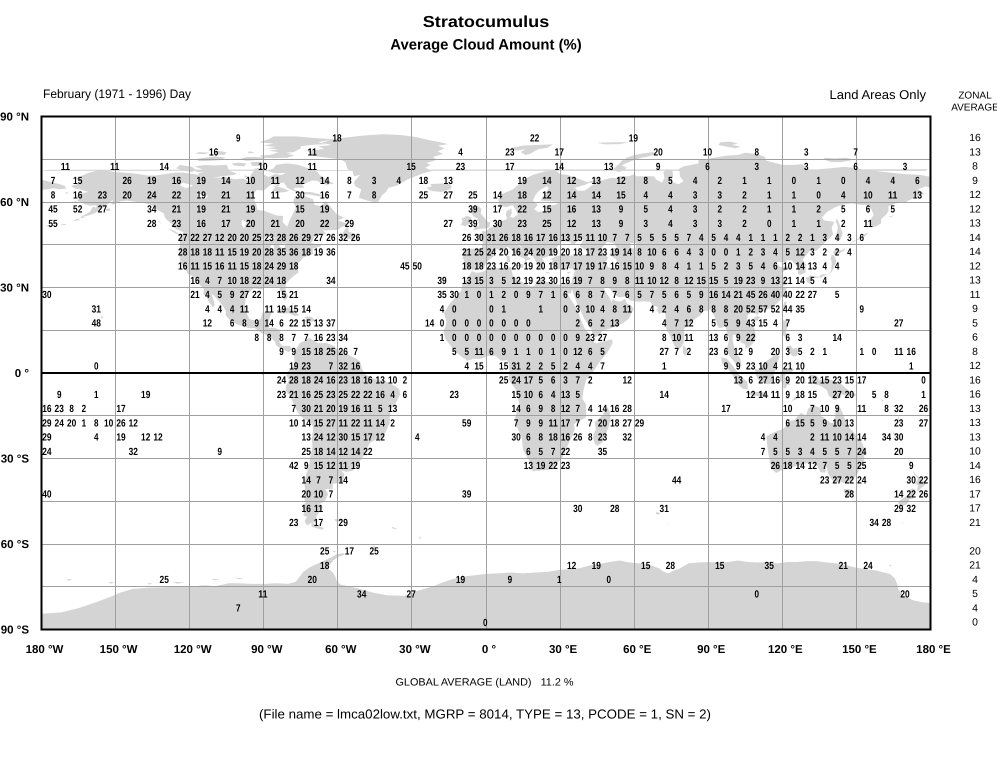 This screenshot has width=997, height=760. I want to click on svg-text: 35, so click(799, 309).